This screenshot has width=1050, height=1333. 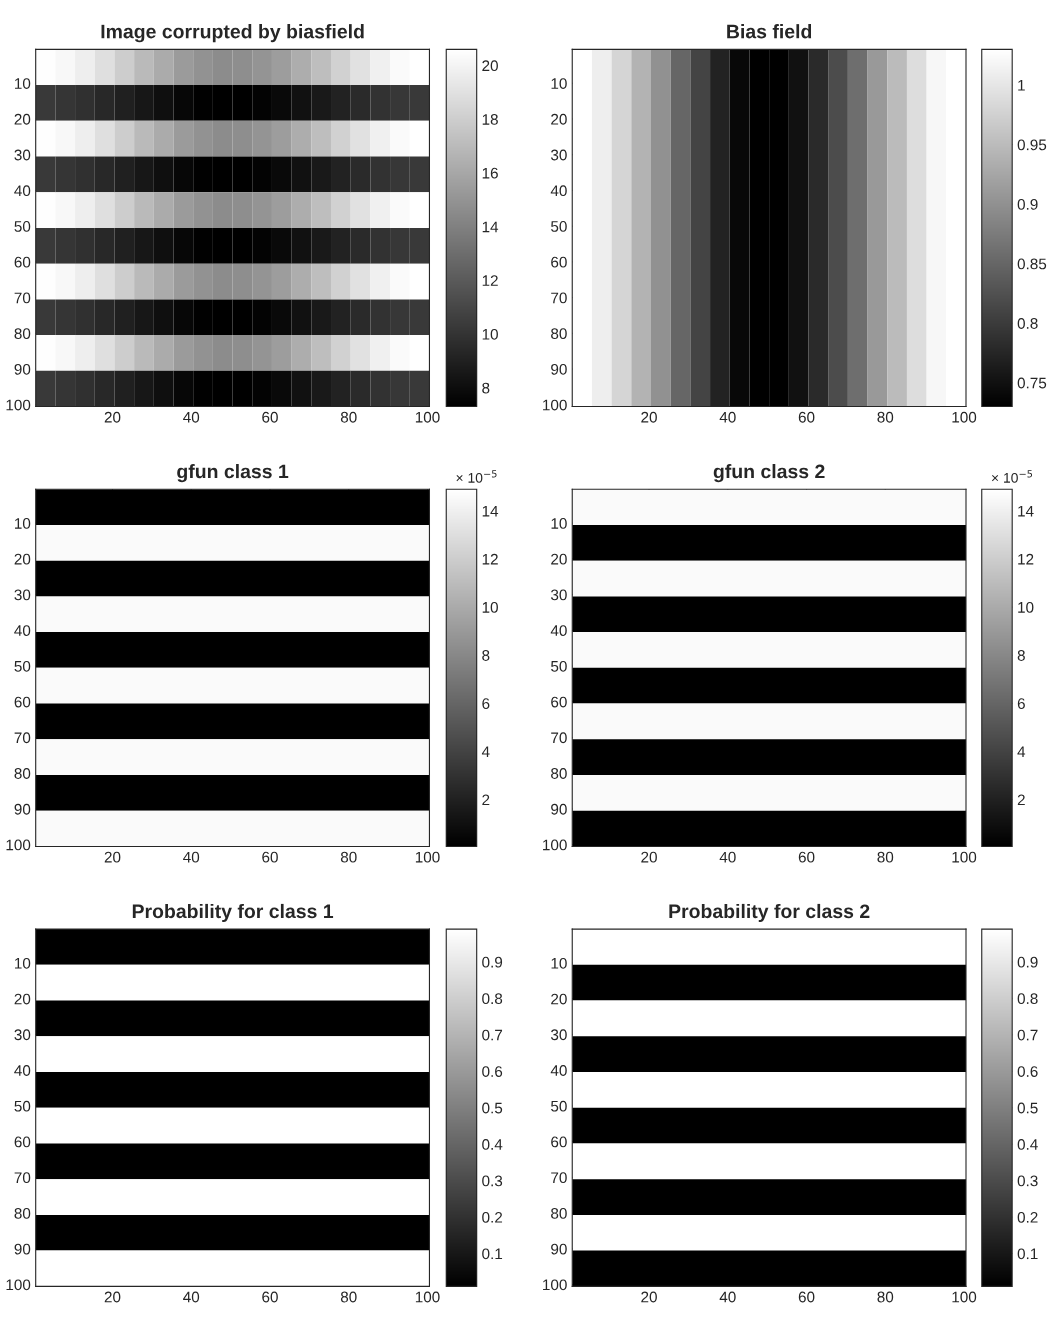 What do you see at coordinates (492, 1108) in the screenshot?
I see `color-bar-label: 0.5` at bounding box center [492, 1108].